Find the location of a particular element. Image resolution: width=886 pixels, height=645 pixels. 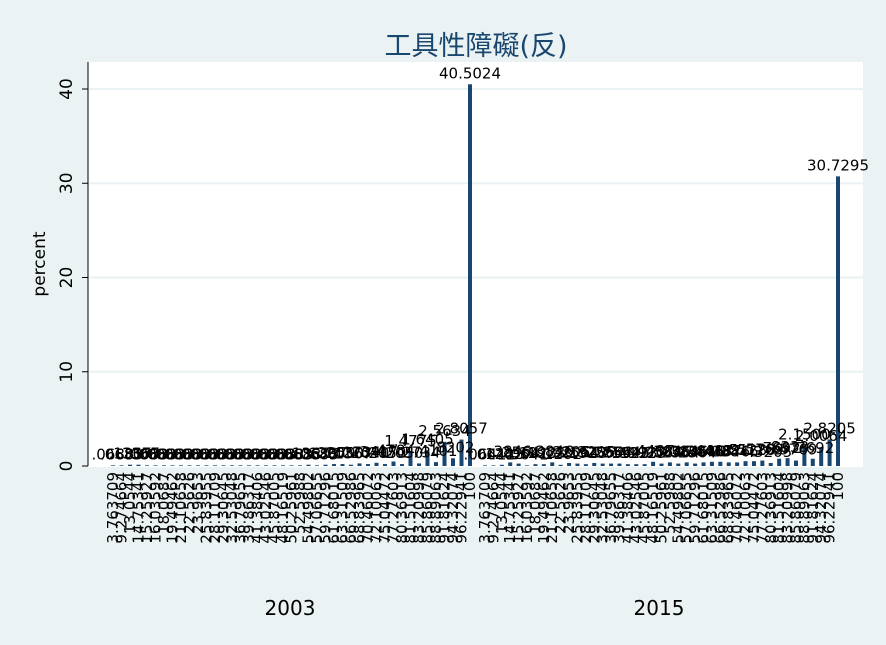

x-tick-label: 45.87005 is located at coordinates (645, 508).